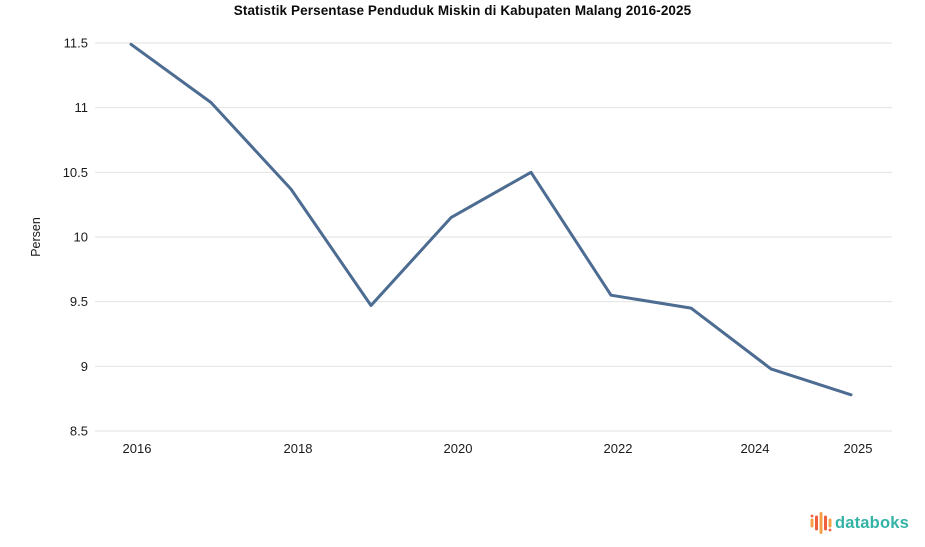 This screenshot has width=925, height=547. Describe the element at coordinates (75, 172) in the screenshot. I see `y-tick-label: 10.5` at that location.